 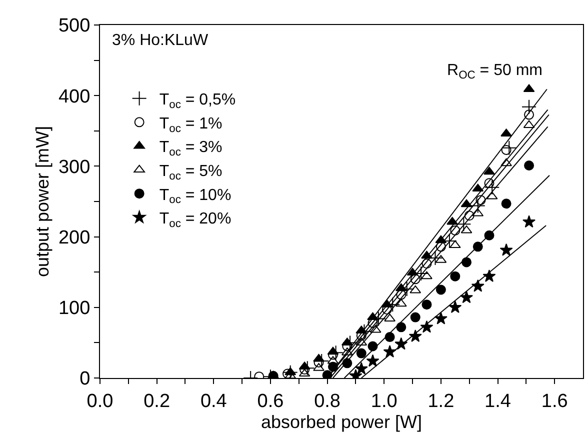 I want to click on x-tick-label: 0.2, so click(x=157, y=401).